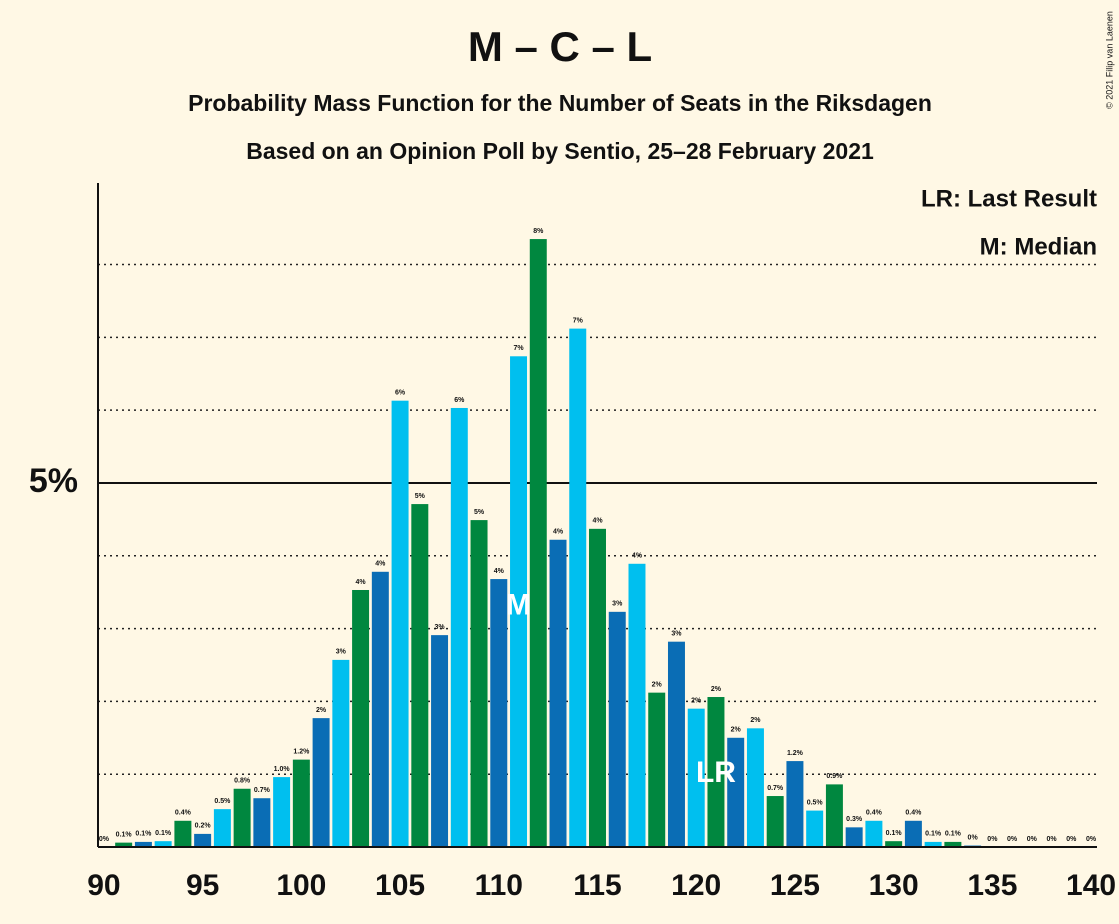 Image resolution: width=1119 pixels, height=924 pixels. Describe the element at coordinates (854, 819) in the screenshot. I see `value-label: 0.3%` at that location.